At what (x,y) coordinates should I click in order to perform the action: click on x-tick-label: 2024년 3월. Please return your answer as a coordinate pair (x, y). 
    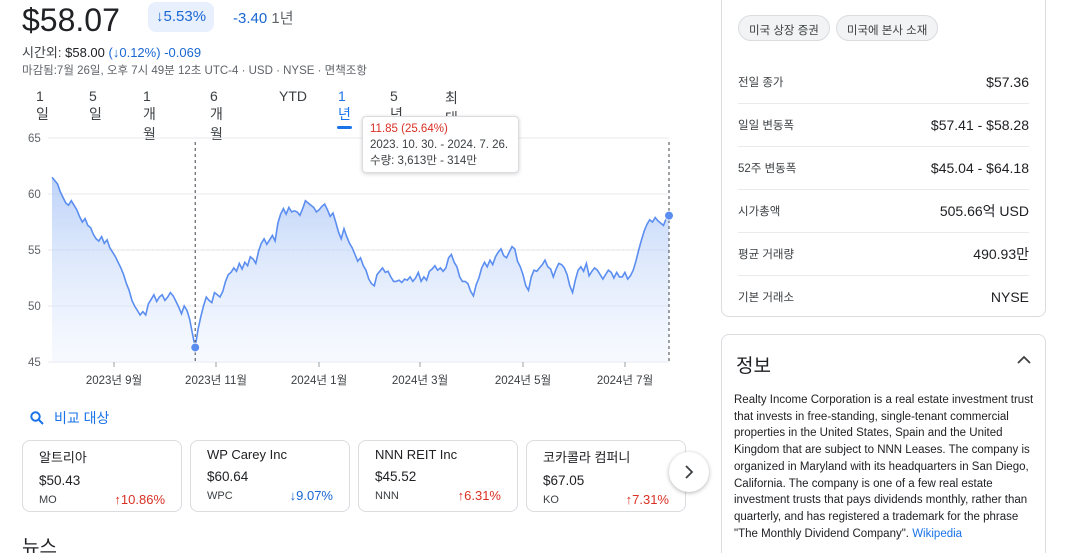
    Looking at the image, I should click on (420, 380).